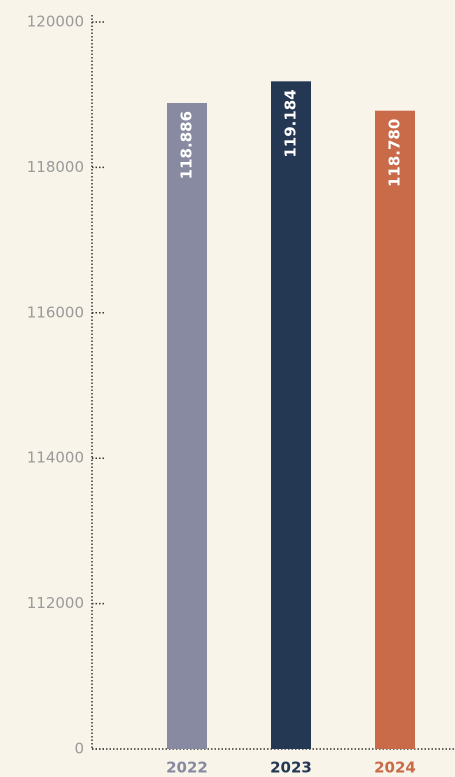 This screenshot has width=455, height=777. What do you see at coordinates (55, 458) in the screenshot?
I see `y-tick-label: 114000` at bounding box center [55, 458].